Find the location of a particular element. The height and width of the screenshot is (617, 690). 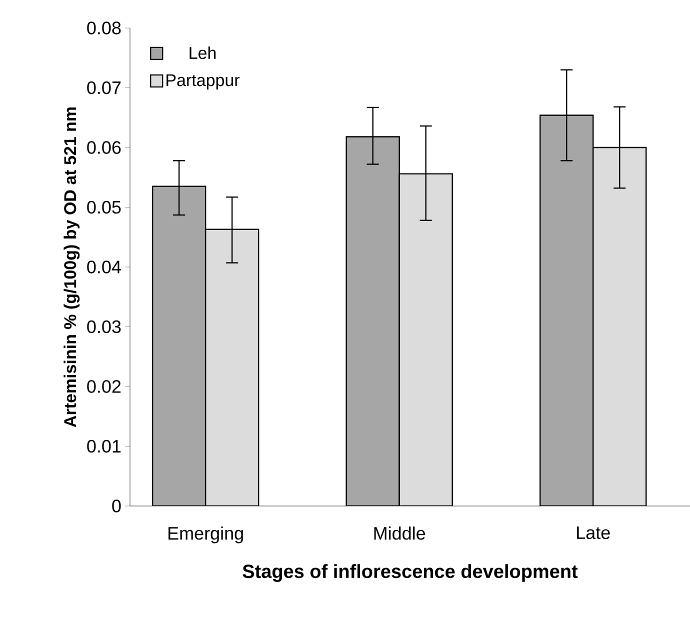

y-axis-title: Artemisinin % (g/100g) by OD at 521 nm is located at coordinates (72, 267).